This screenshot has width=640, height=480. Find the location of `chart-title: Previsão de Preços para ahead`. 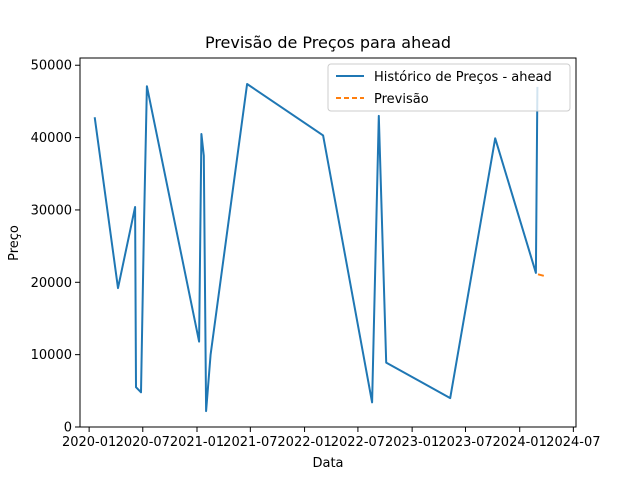

chart-title: Previsão de Preços para ahead is located at coordinates (328, 42).